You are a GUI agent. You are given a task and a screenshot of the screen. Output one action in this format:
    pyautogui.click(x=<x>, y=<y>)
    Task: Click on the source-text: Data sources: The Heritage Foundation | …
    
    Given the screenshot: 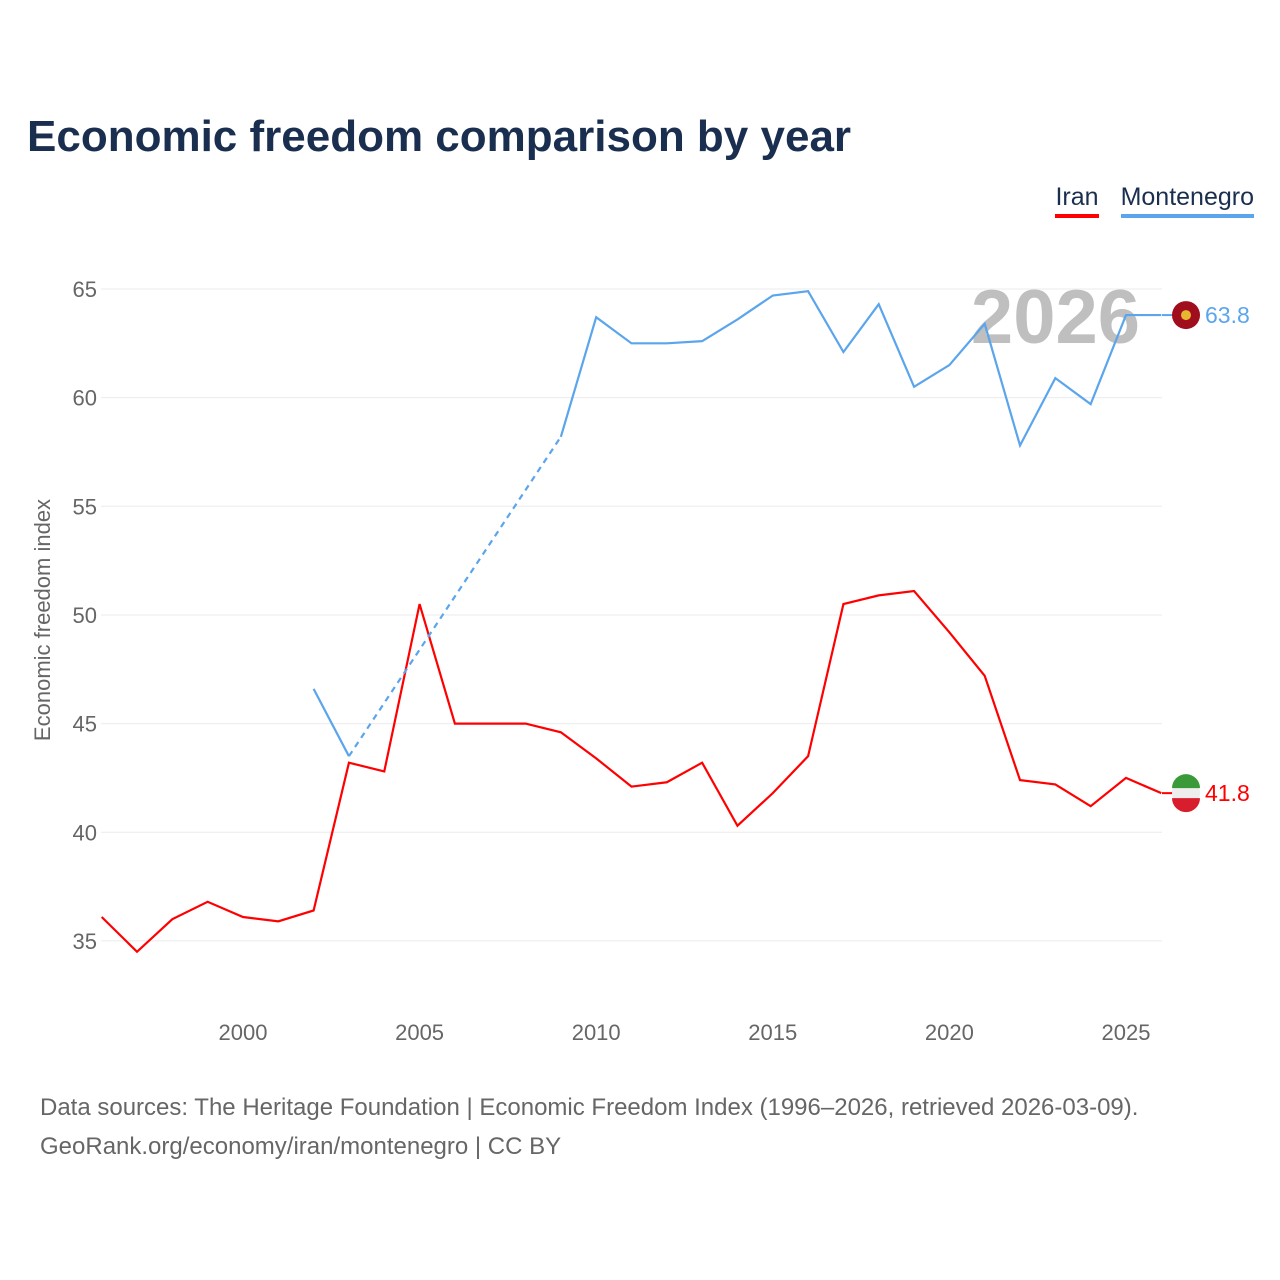 What is the action you would take?
    pyautogui.click(x=589, y=1107)
    